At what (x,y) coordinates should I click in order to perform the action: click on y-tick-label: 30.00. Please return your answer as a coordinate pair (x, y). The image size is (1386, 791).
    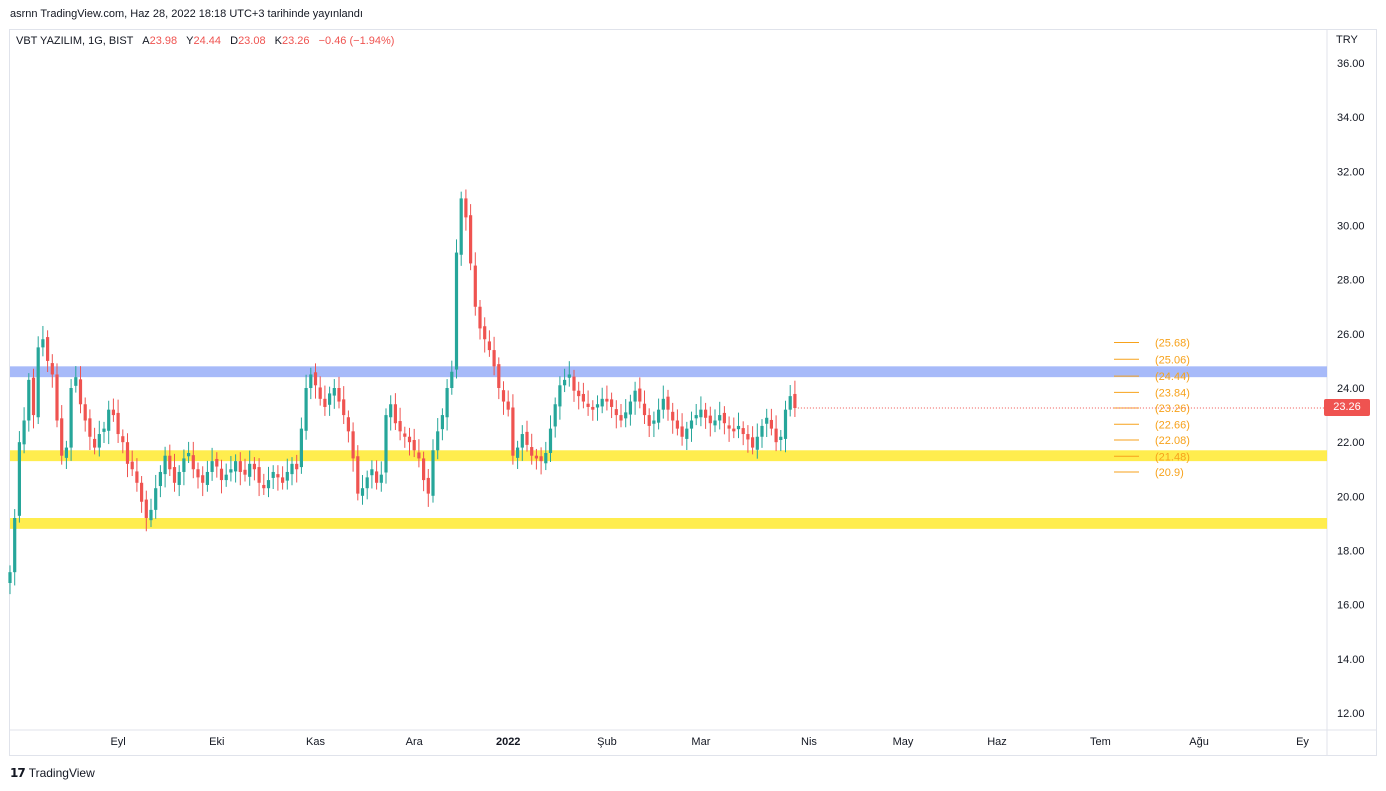
    Looking at the image, I should click on (1351, 227).